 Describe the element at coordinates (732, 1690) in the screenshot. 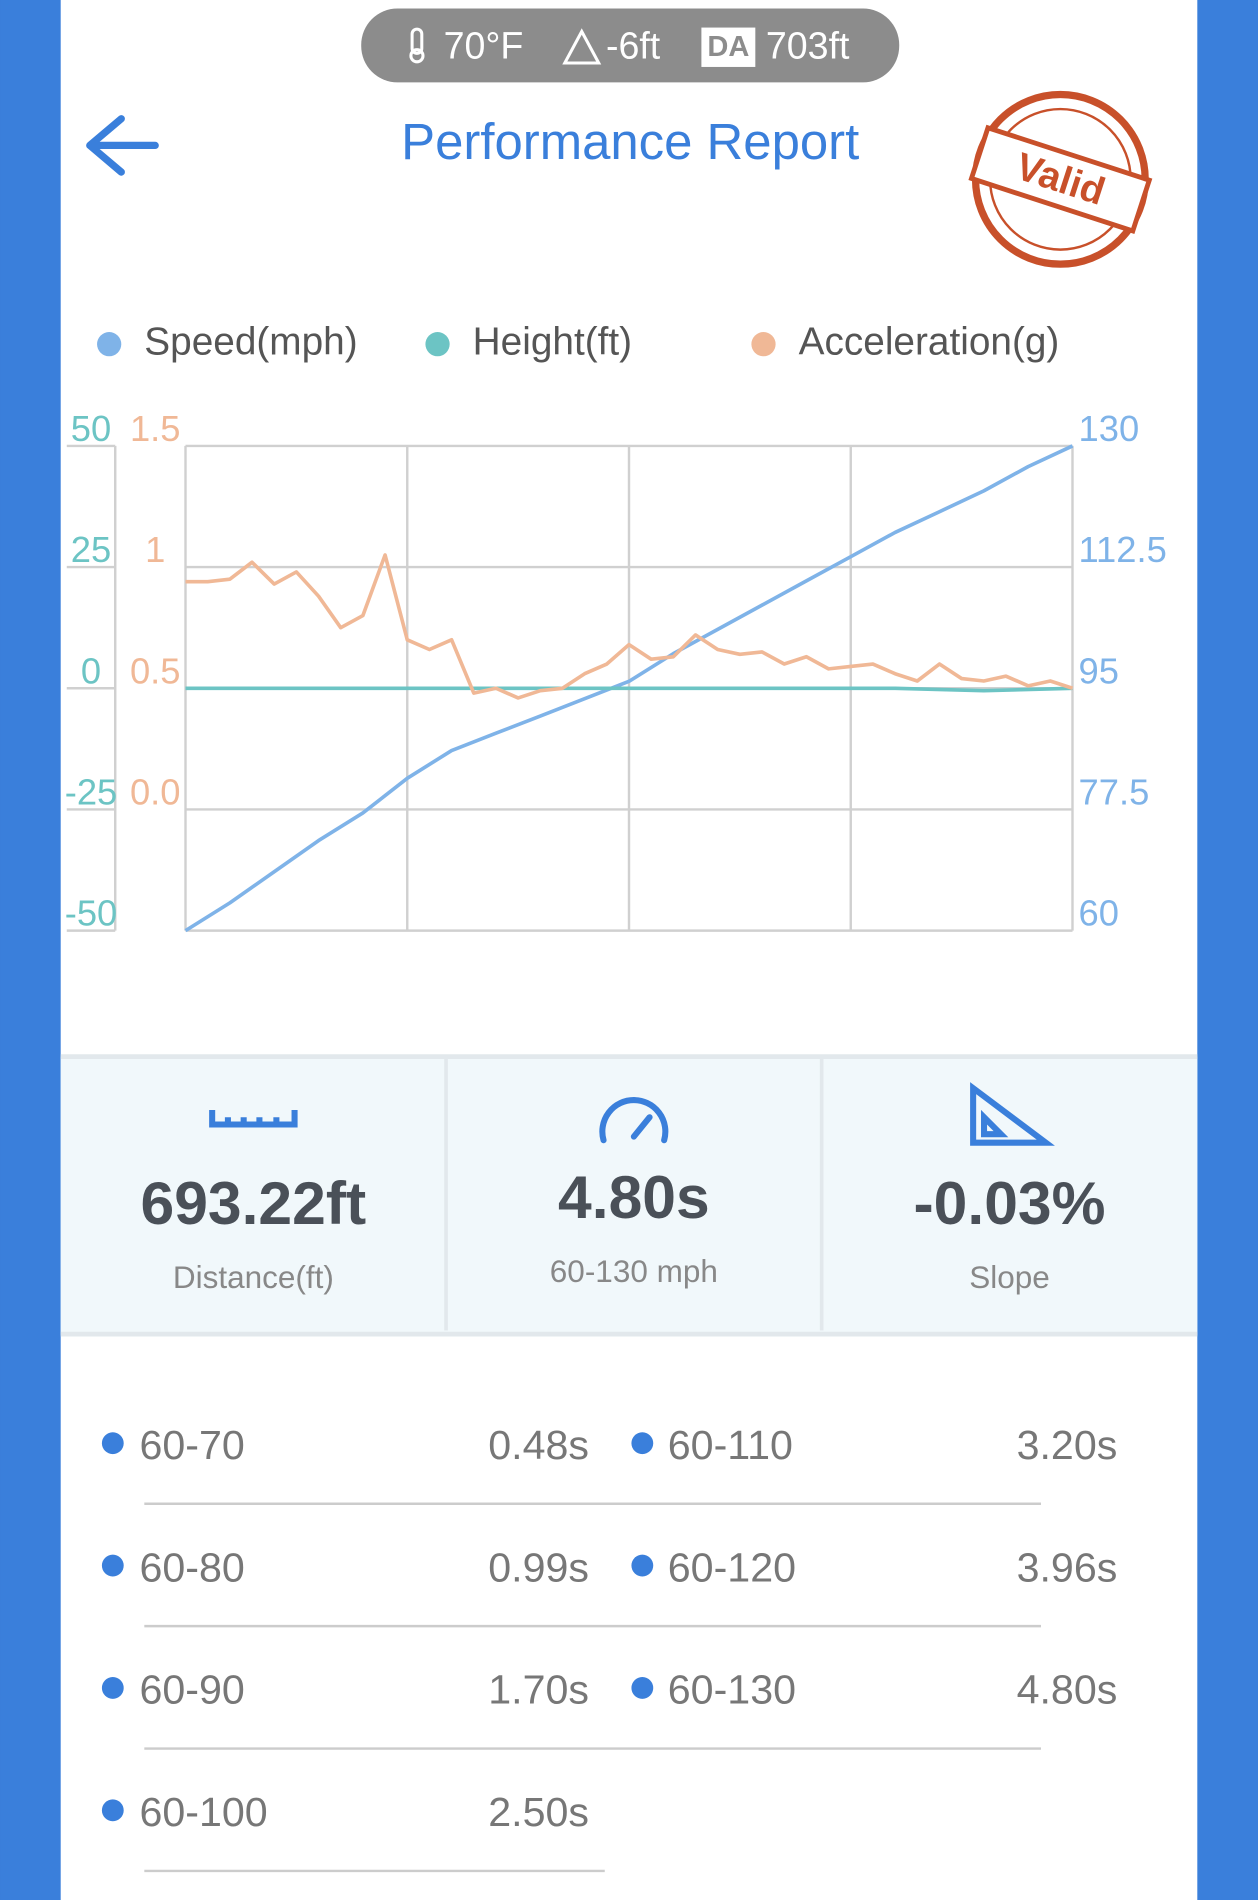

I see `split-range: 60-130` at that location.